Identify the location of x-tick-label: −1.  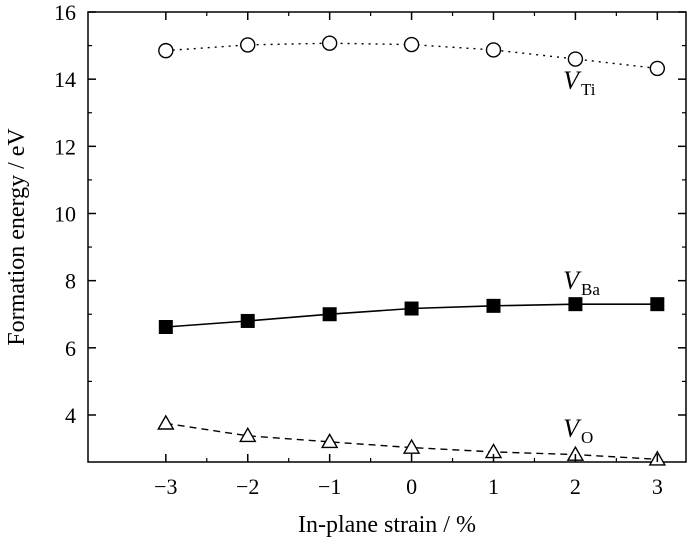
(329, 486).